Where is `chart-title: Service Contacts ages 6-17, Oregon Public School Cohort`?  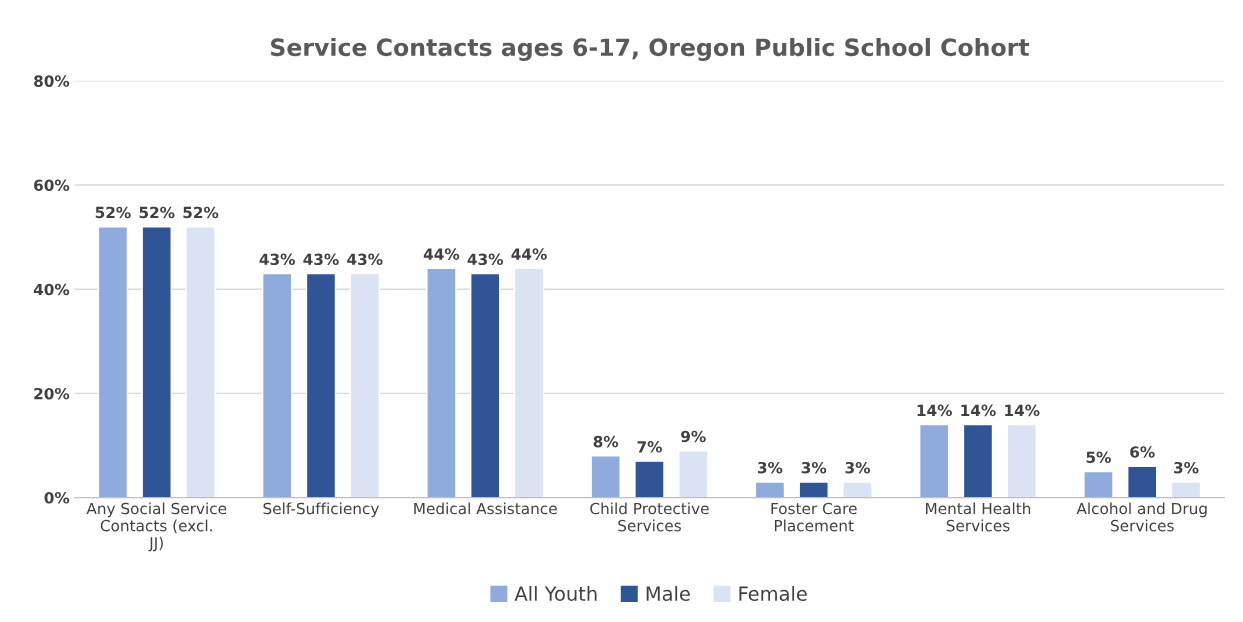
chart-title: Service Contacts ages 6-17, Oregon Public School Cohort is located at coordinates (650, 49).